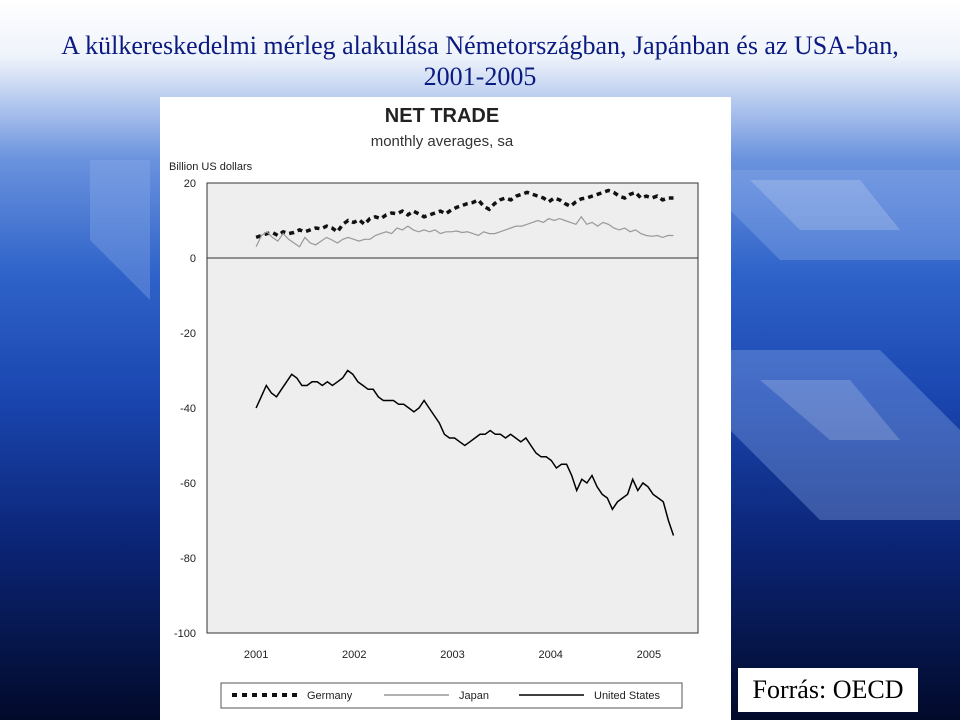  What do you see at coordinates (354, 655) in the screenshot?
I see `x-tick-label: 2002` at bounding box center [354, 655].